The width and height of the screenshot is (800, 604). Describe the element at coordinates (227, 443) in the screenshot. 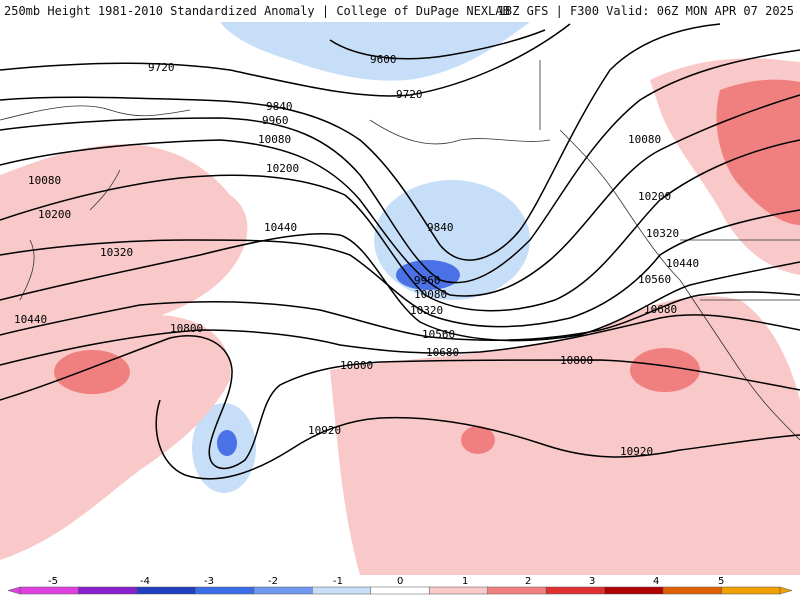

I see `negative-anomaly-cutoff-core` at that location.